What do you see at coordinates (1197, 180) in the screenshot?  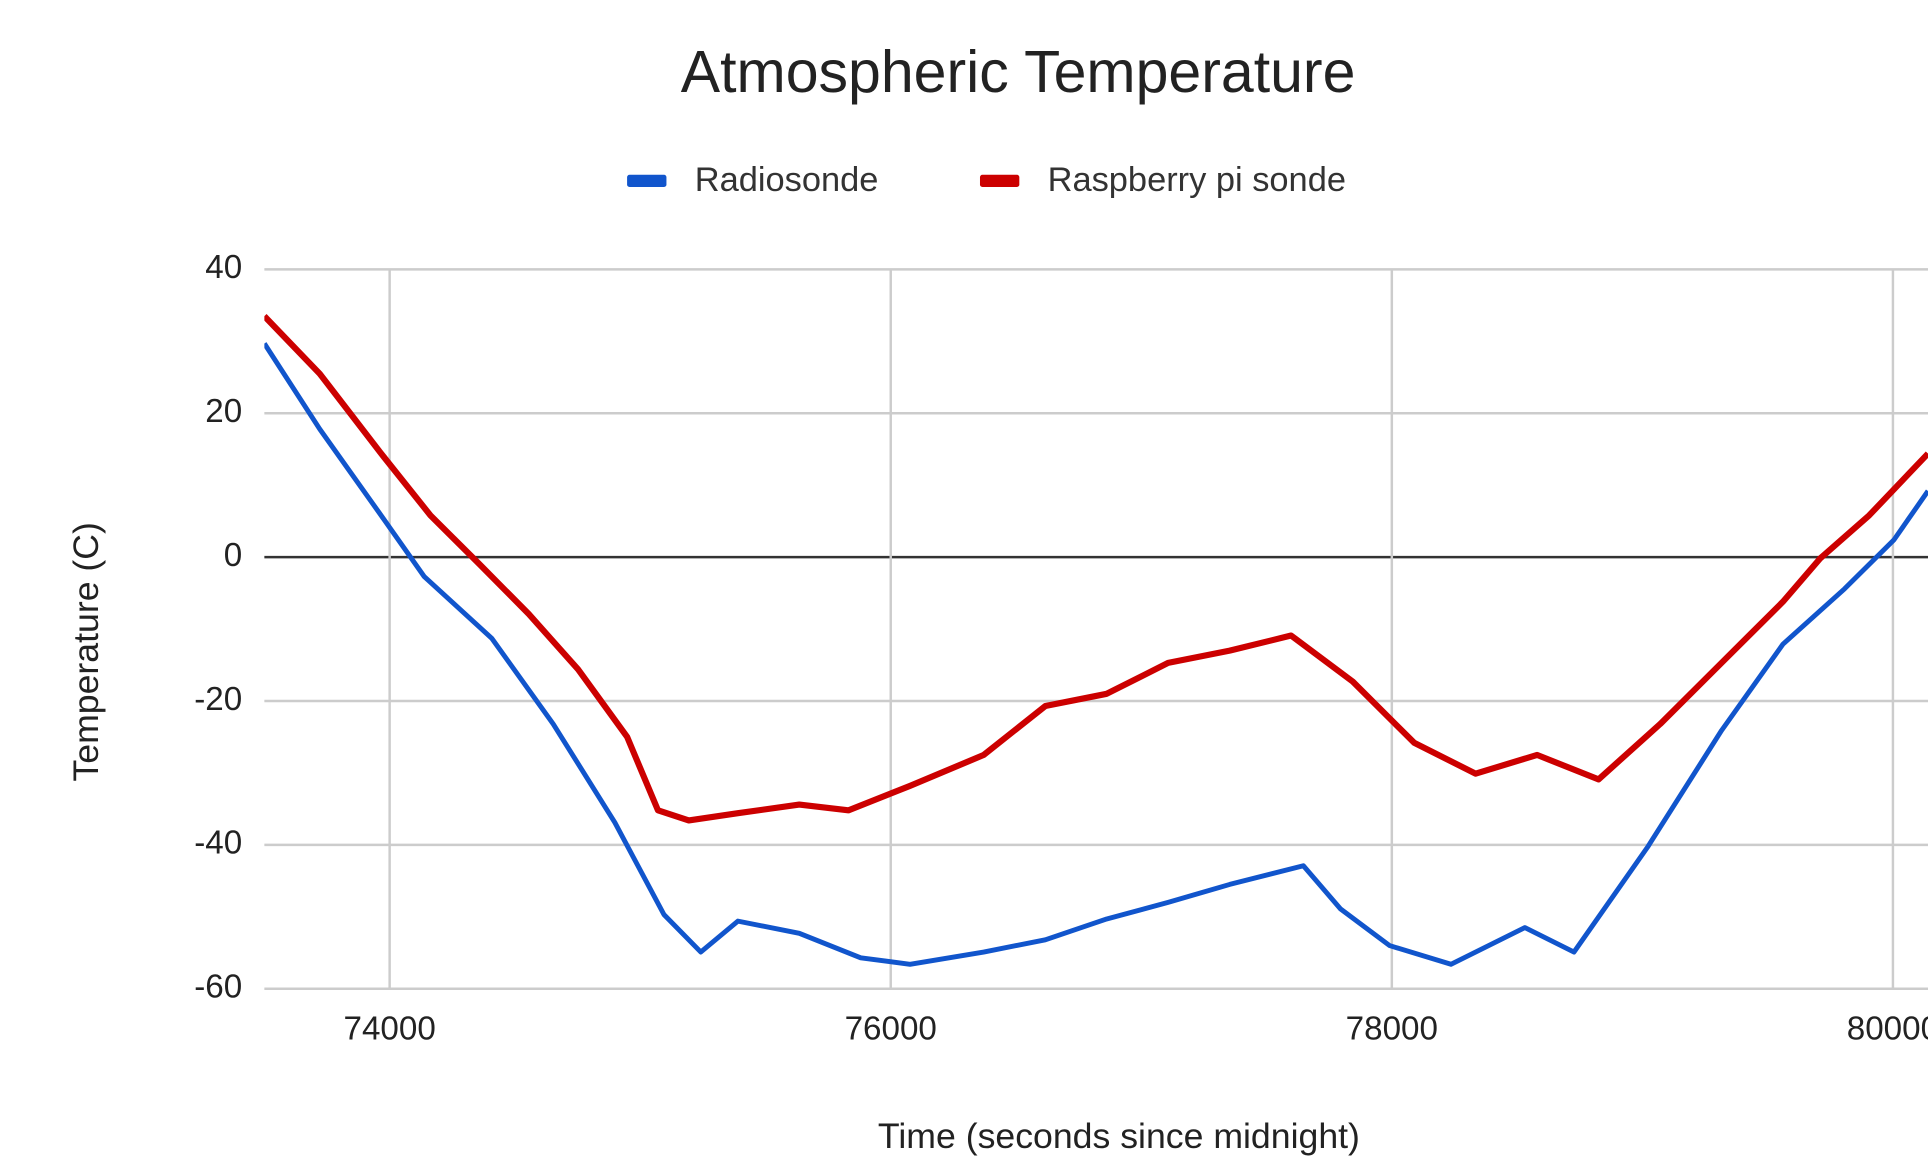 I see `legend-label: Raspberry pi sonde` at bounding box center [1197, 180].